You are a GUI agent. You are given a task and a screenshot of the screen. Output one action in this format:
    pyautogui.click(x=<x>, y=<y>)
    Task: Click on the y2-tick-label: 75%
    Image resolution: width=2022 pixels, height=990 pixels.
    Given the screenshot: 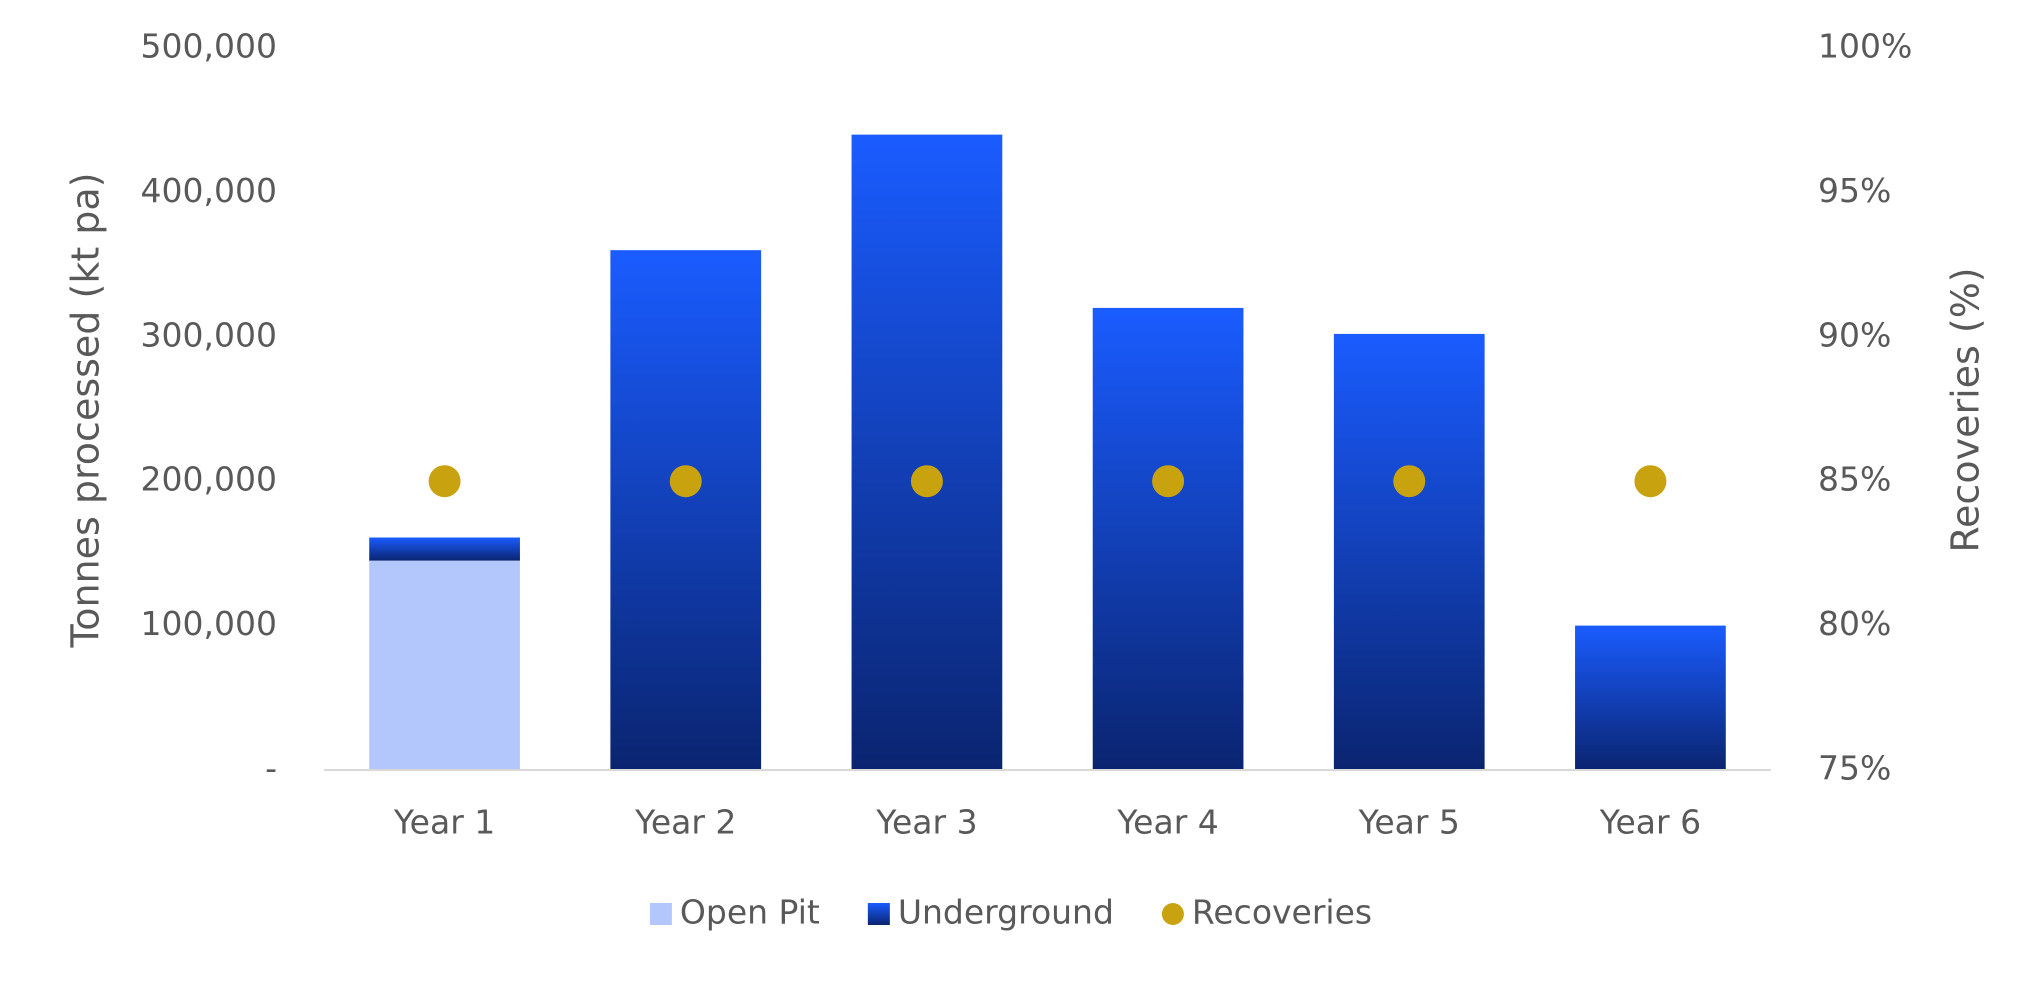 What is the action you would take?
    pyautogui.click(x=1854, y=768)
    